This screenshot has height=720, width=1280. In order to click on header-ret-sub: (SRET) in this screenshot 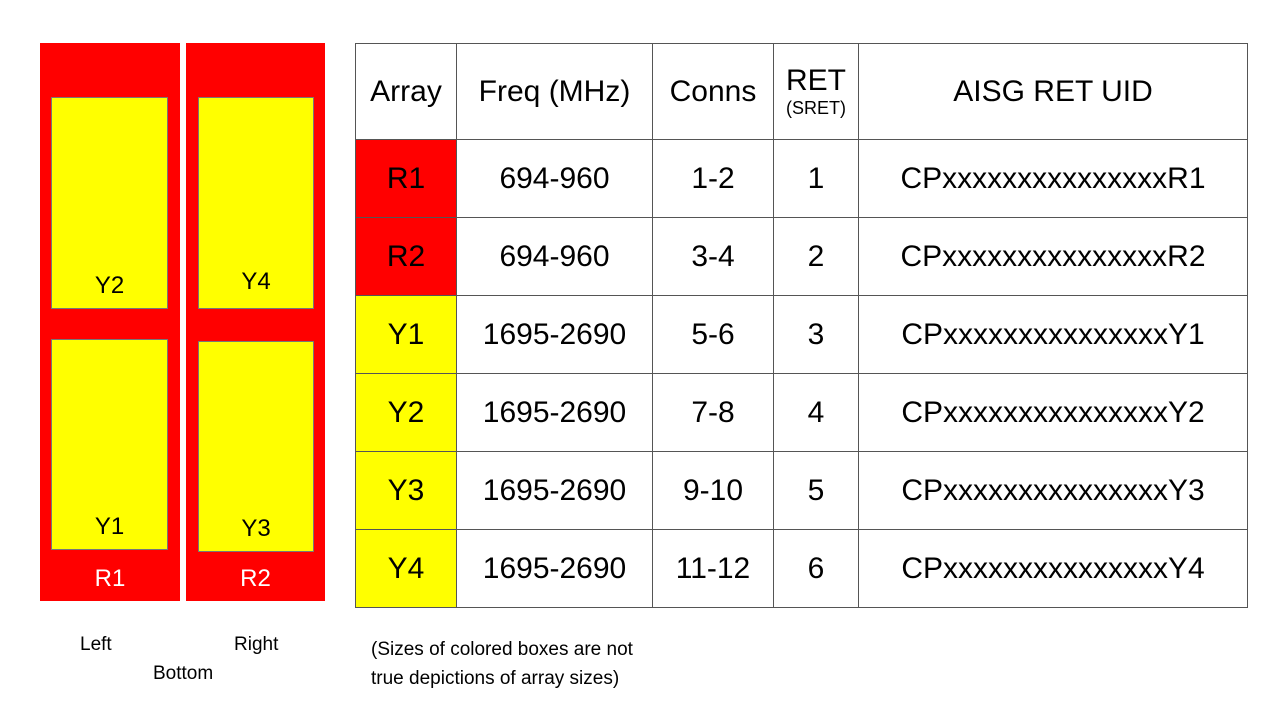, I will do `click(816, 108)`.